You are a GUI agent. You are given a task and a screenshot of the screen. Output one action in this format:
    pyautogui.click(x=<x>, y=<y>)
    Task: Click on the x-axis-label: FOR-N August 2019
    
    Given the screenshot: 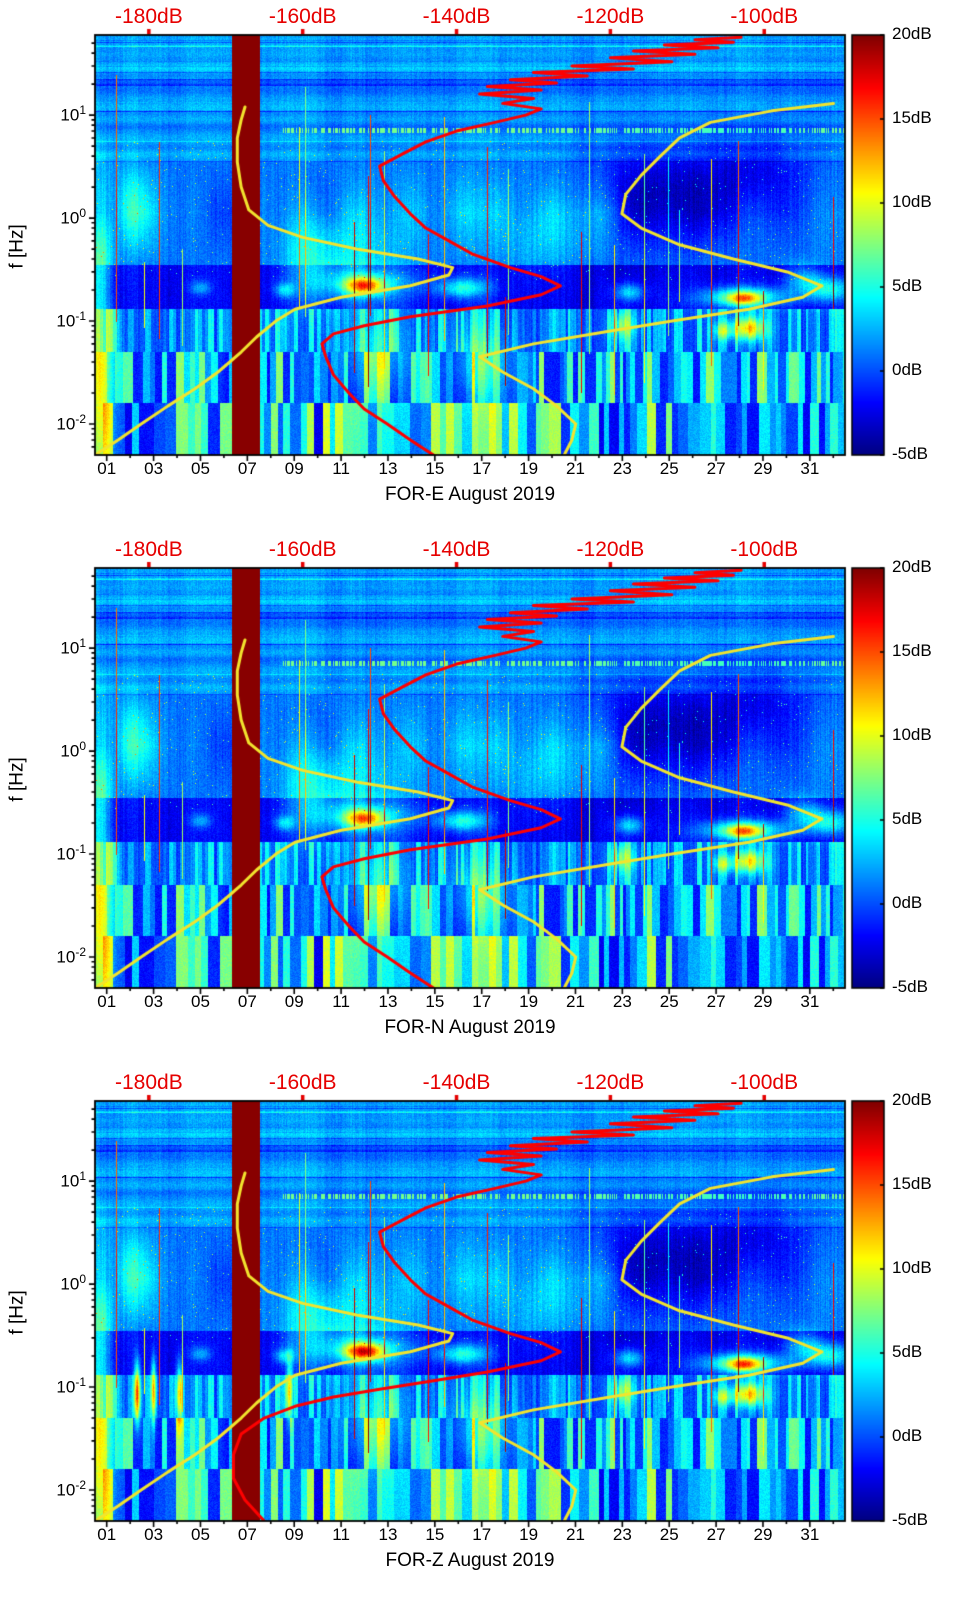 What is the action you would take?
    pyautogui.click(x=470, y=1027)
    